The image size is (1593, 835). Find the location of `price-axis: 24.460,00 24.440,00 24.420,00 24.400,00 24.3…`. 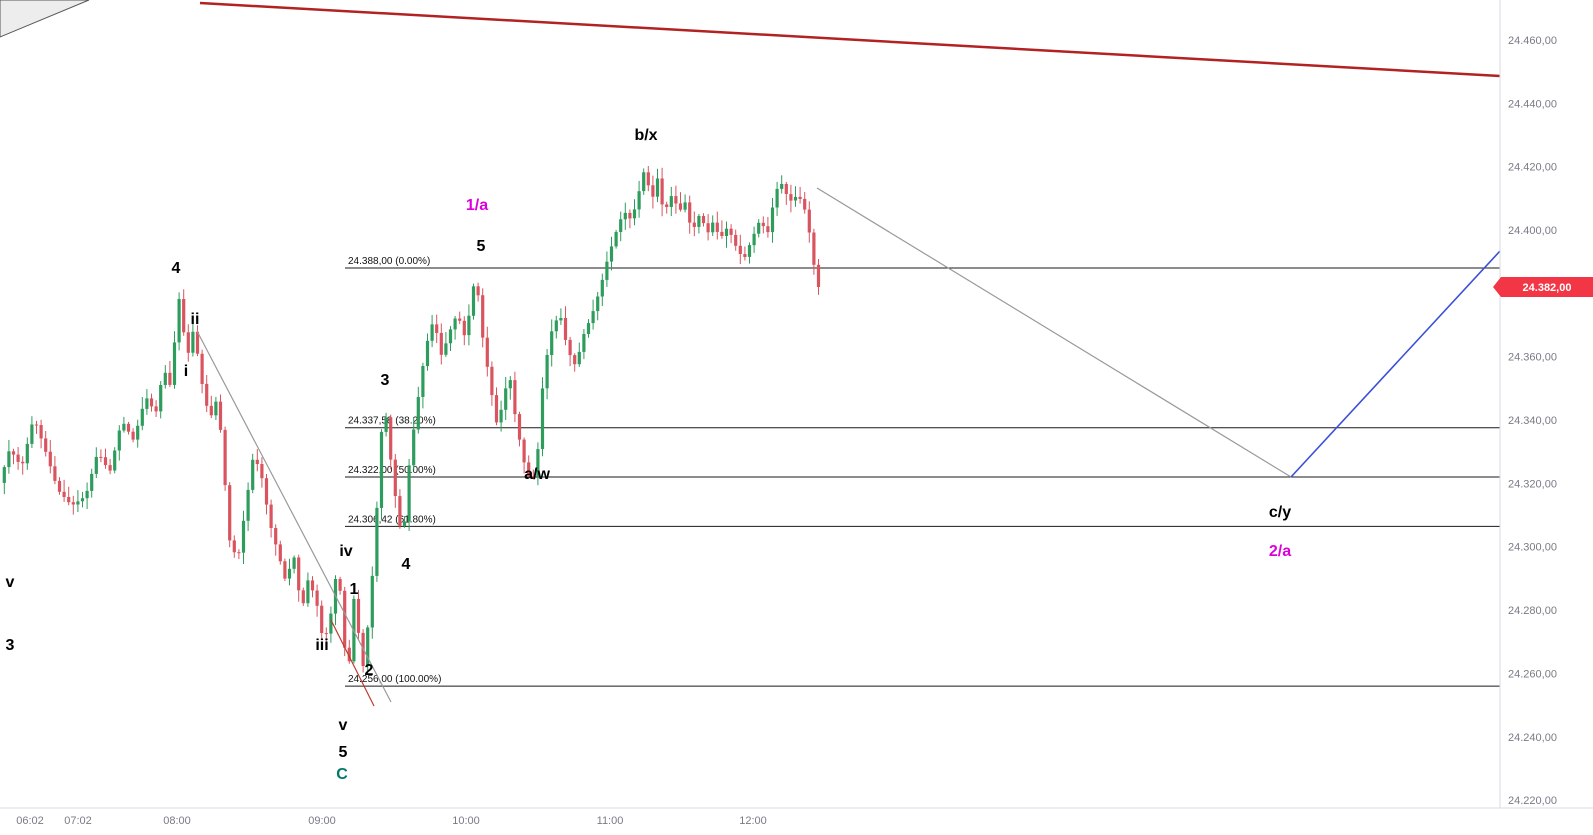

price-axis: 24.460,00 24.440,00 24.420,00 24.400,00 24.3… is located at coordinates (1528, 404).